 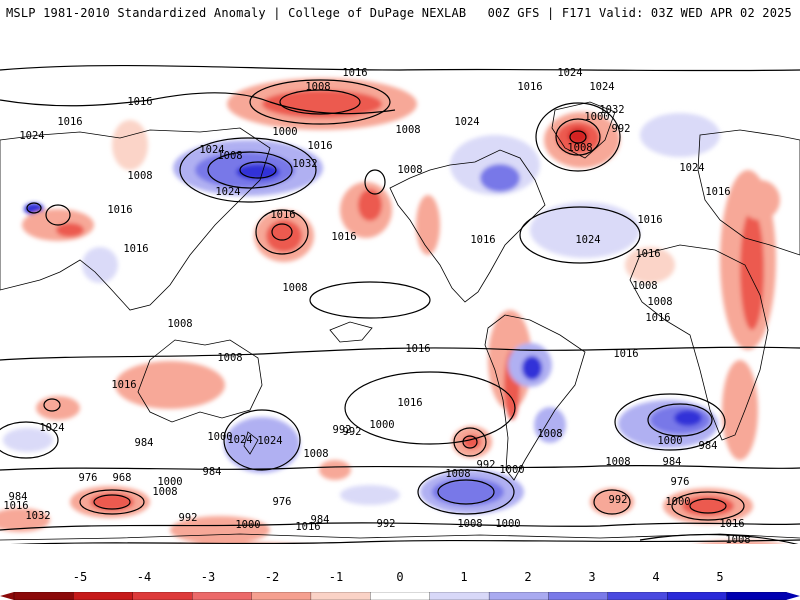 What do you see at coordinates (699, 342) in the screenshot?
I see `coastline-africa` at bounding box center [699, 342].